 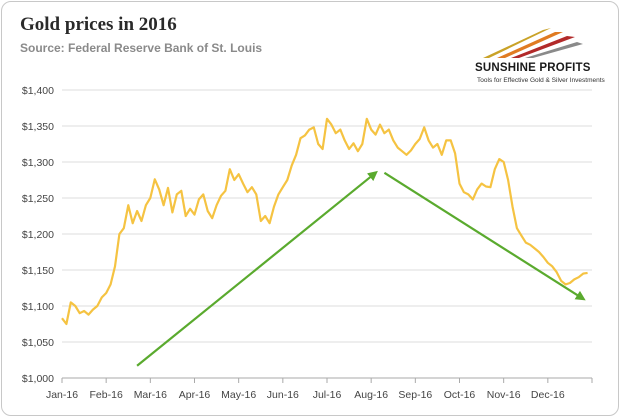 I want to click on x-tick-label: May-16, so click(x=238, y=395).